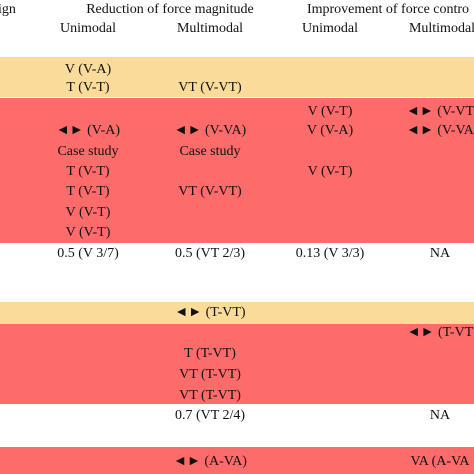 The width and height of the screenshot is (474, 474). I want to click on table-cell: VA (A-VA, so click(440, 461).